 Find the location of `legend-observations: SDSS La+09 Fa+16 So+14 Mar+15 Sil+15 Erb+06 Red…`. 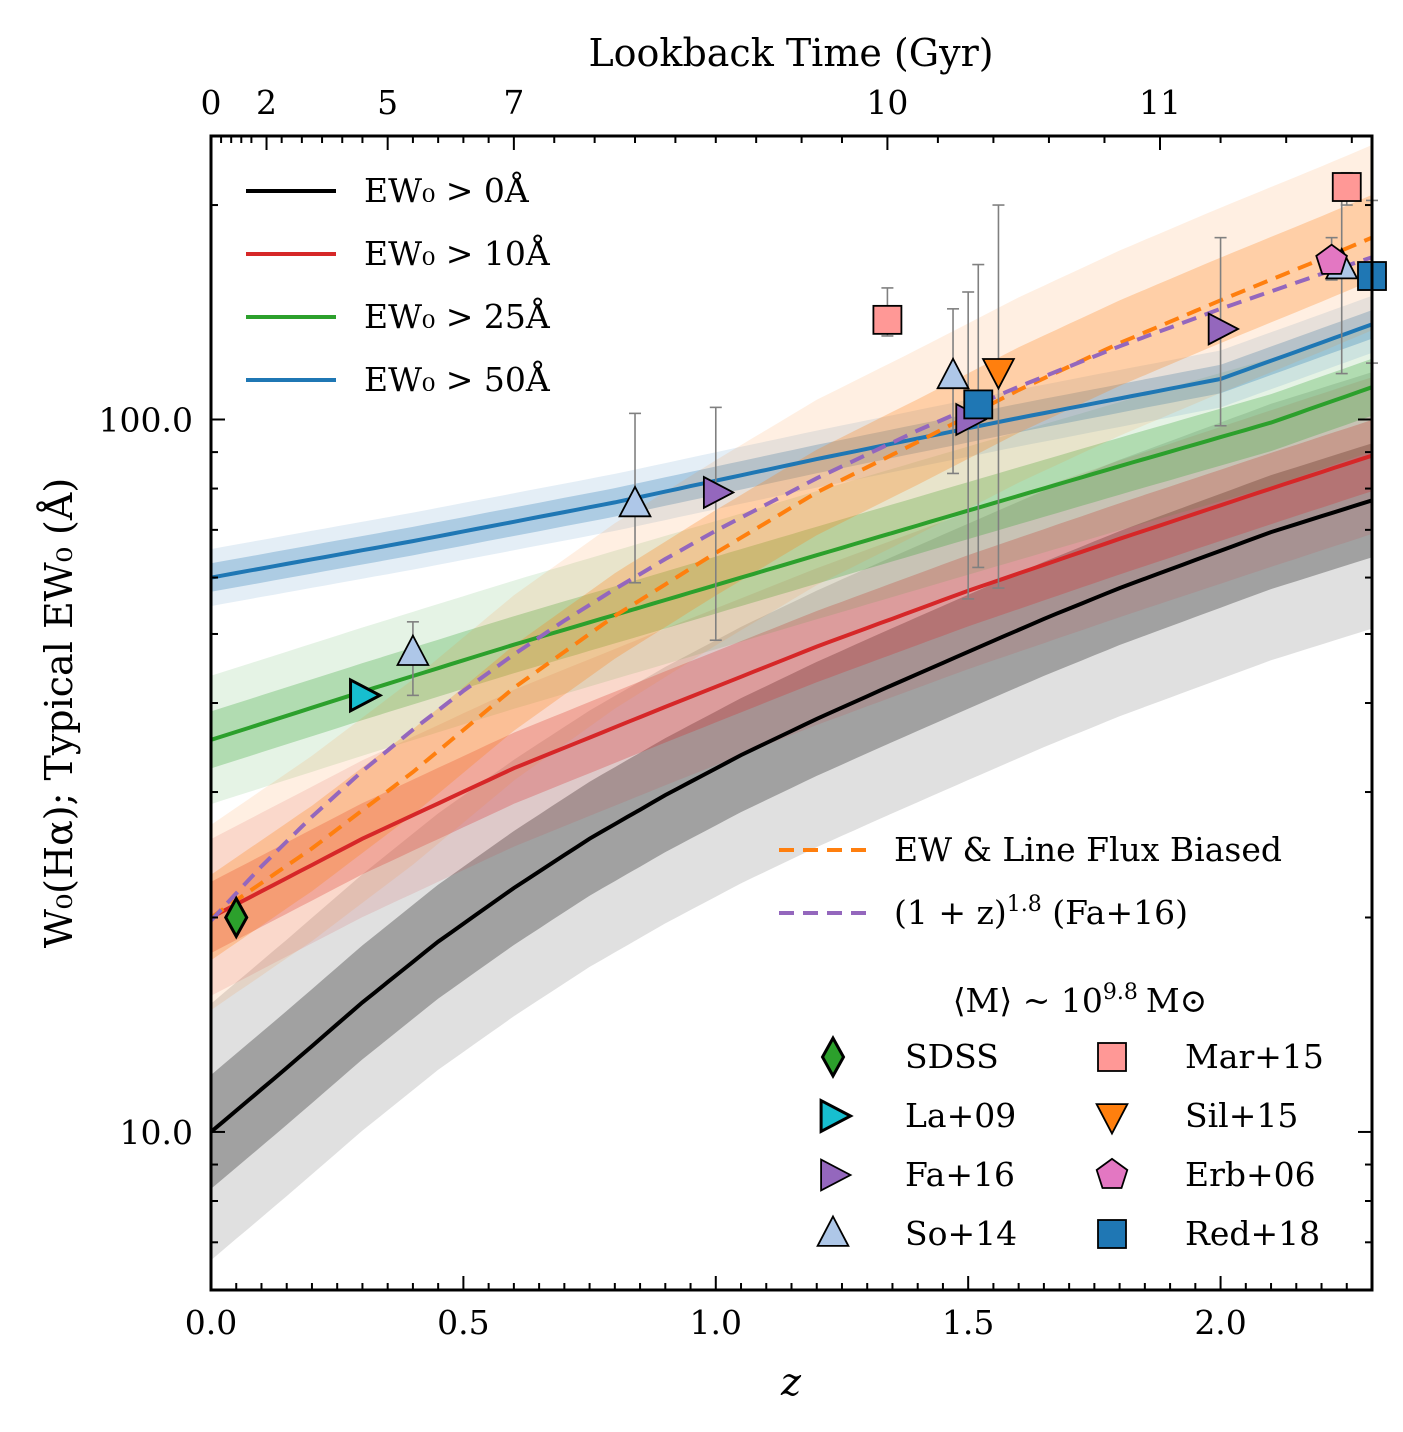

legend-observations: SDSS La+09 Fa+16 So+14 Mar+15 Sil+15 Erb+06 Red… is located at coordinates (1070, 1144).